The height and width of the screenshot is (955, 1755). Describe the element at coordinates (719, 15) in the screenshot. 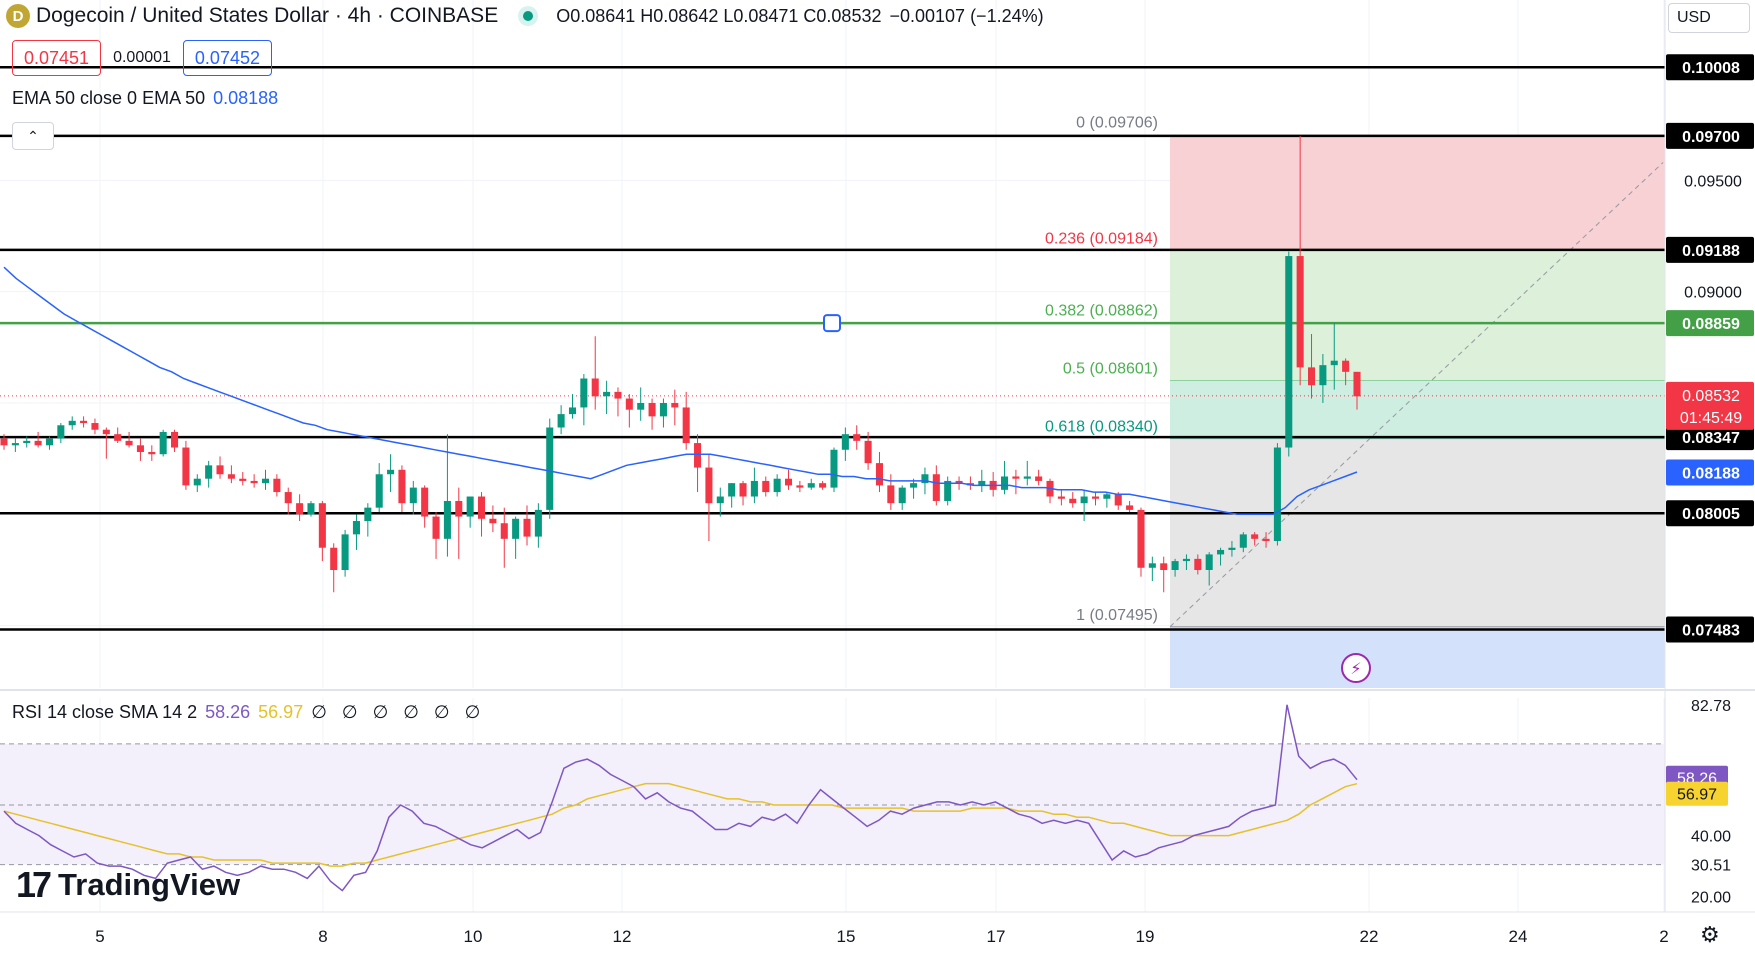

I see `ohlc-values: O0.08641 H0.08642 L0.08471 C0.08532` at that location.